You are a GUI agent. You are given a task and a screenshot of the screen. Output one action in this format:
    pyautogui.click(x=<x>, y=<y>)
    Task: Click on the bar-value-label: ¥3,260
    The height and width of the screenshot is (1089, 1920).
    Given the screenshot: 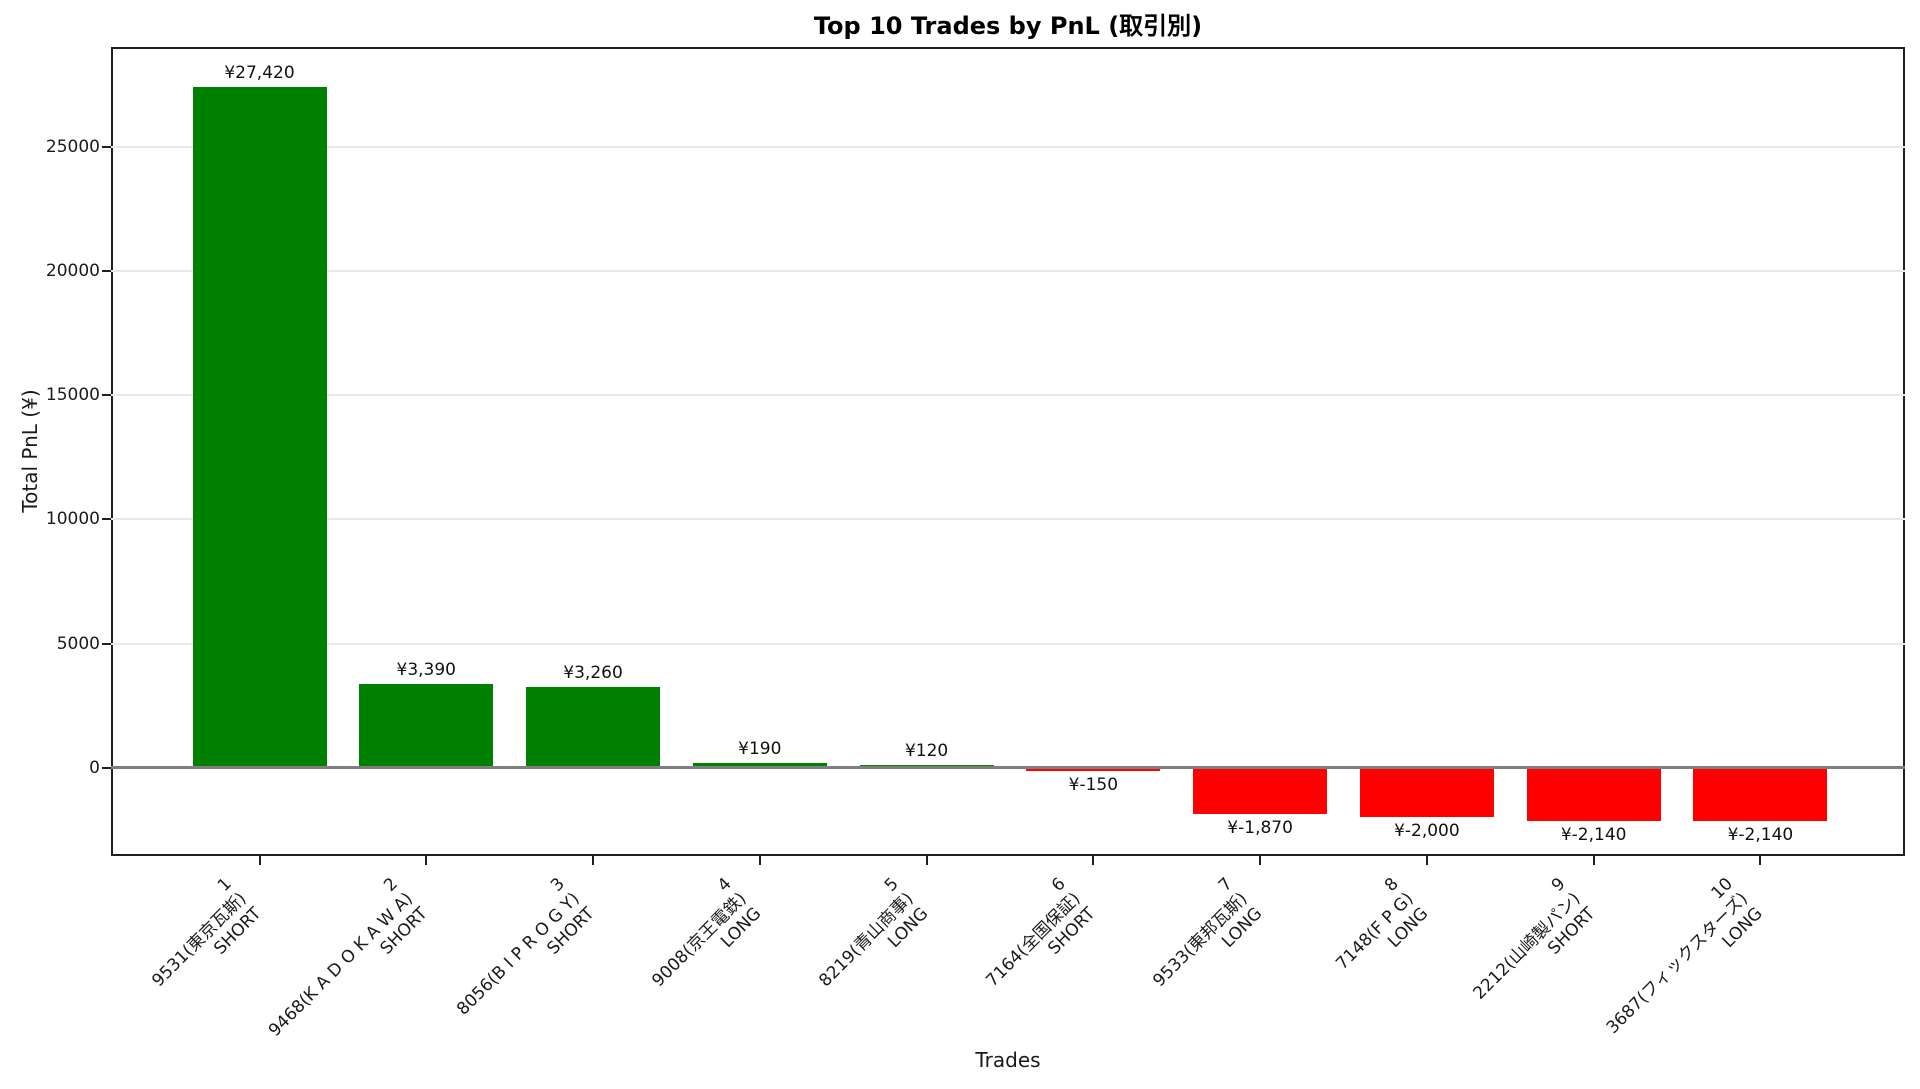 What is the action you would take?
    pyautogui.click(x=593, y=672)
    